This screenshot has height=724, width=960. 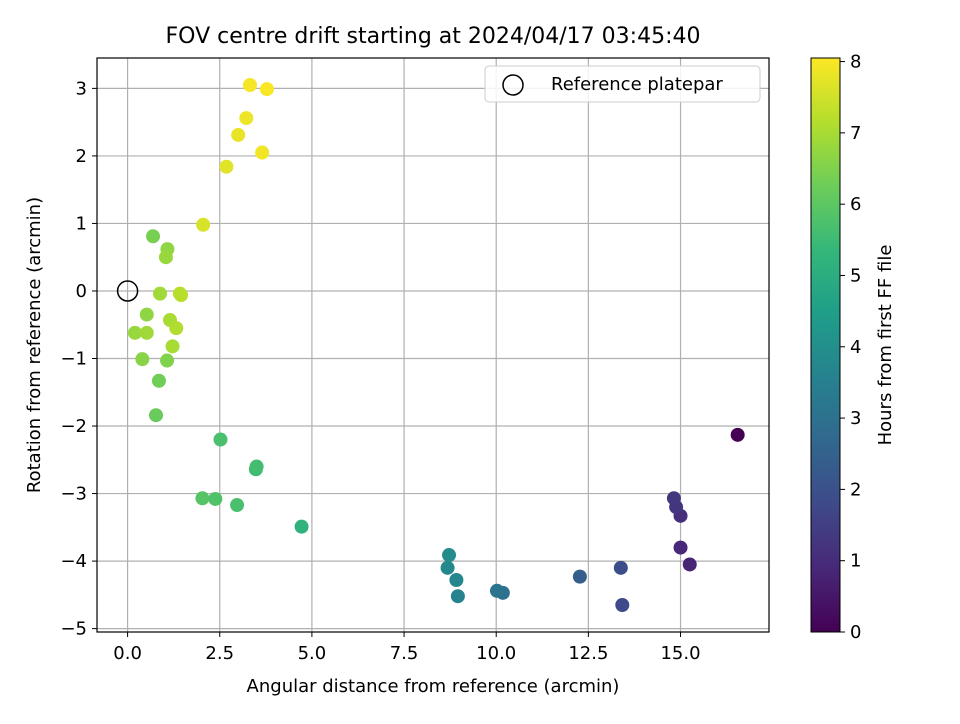 What do you see at coordinates (34, 345) in the screenshot?
I see `y-axis-label: Rotation from reference (arcmin)` at bounding box center [34, 345].